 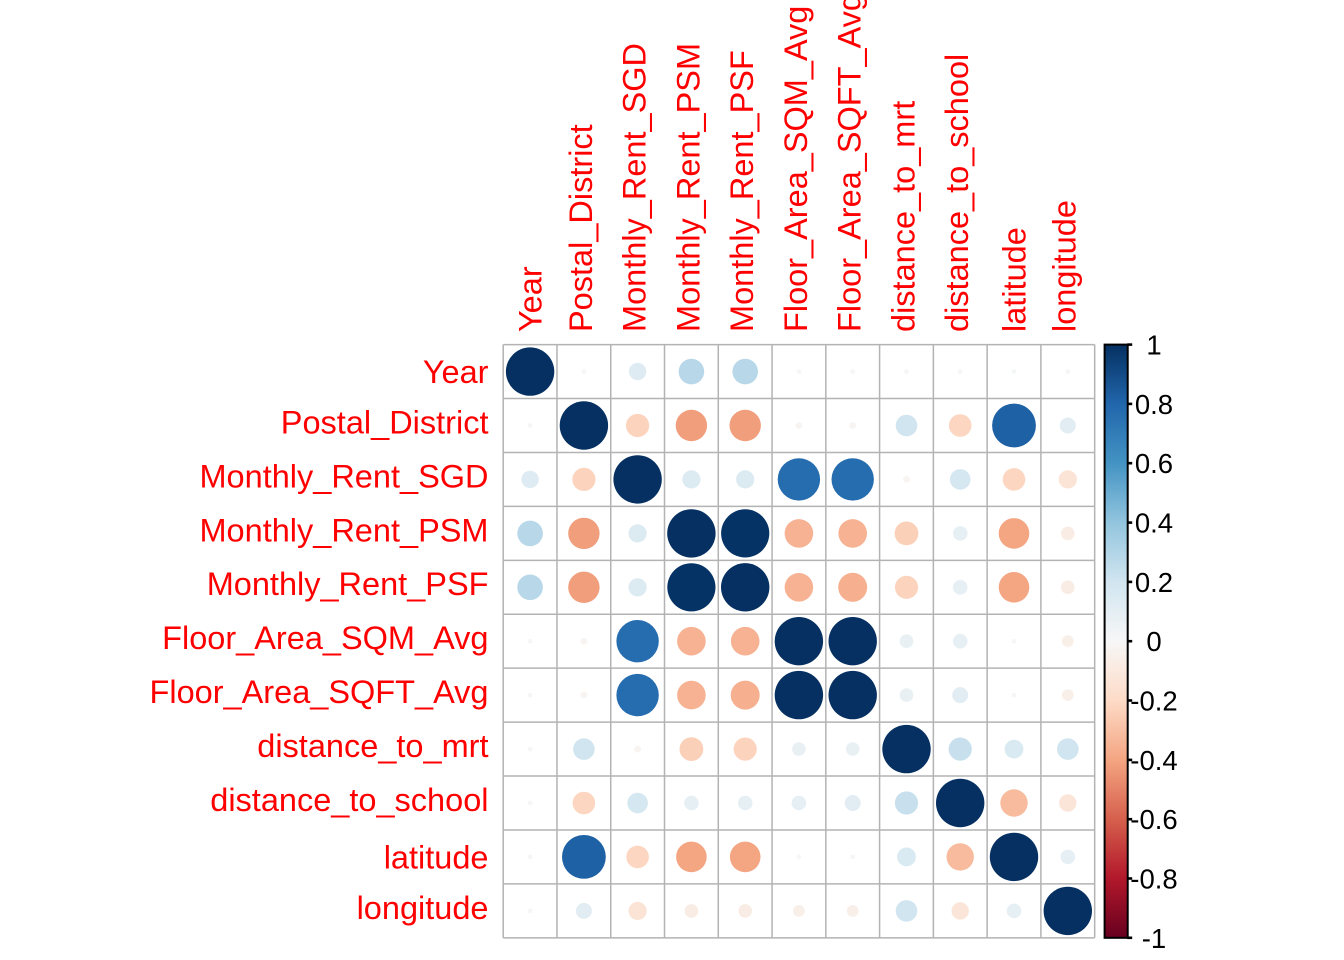 What do you see at coordinates (1154, 404) in the screenshot?
I see `svg-text: 0.8` at bounding box center [1154, 404].